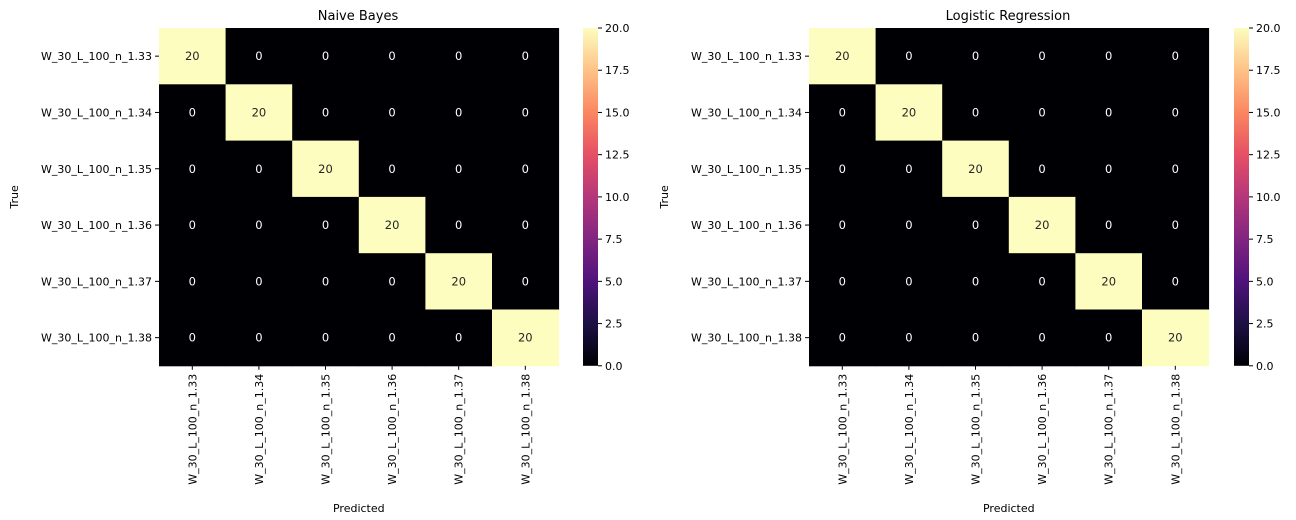 This screenshot has width=1296, height=520. What do you see at coordinates (746, 56) in the screenshot?
I see `y-tick-label: W_30_L_100_n_1.33` at bounding box center [746, 56].